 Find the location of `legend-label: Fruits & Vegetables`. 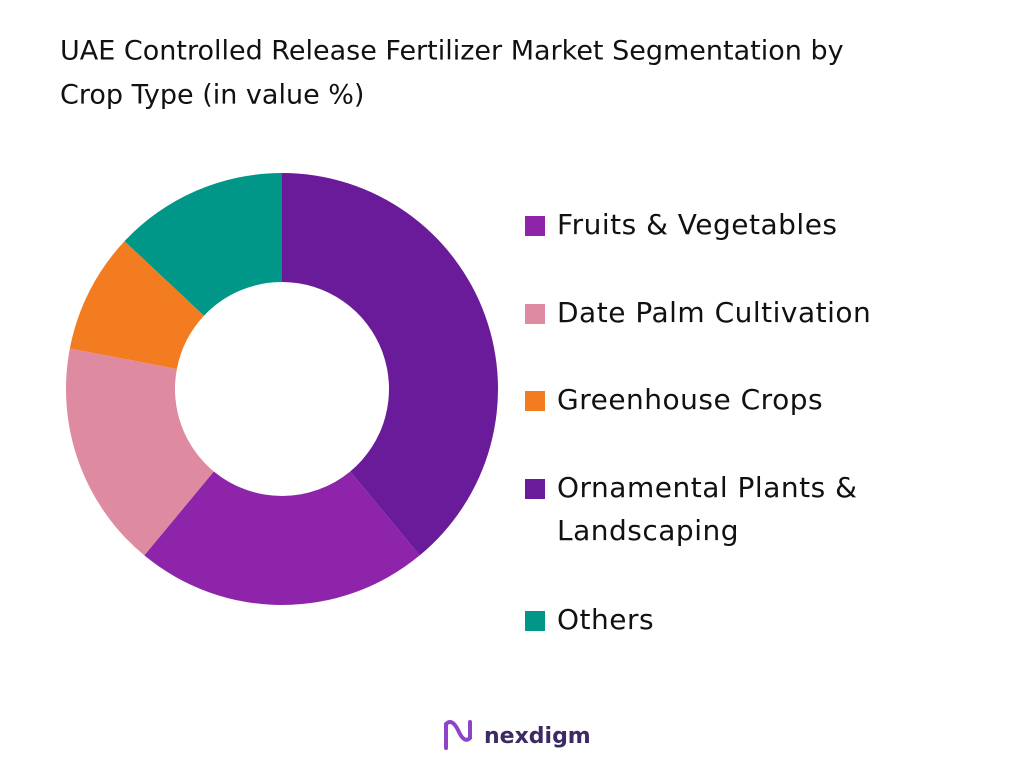

legend-label: Fruits & Vegetables is located at coordinates (697, 224).